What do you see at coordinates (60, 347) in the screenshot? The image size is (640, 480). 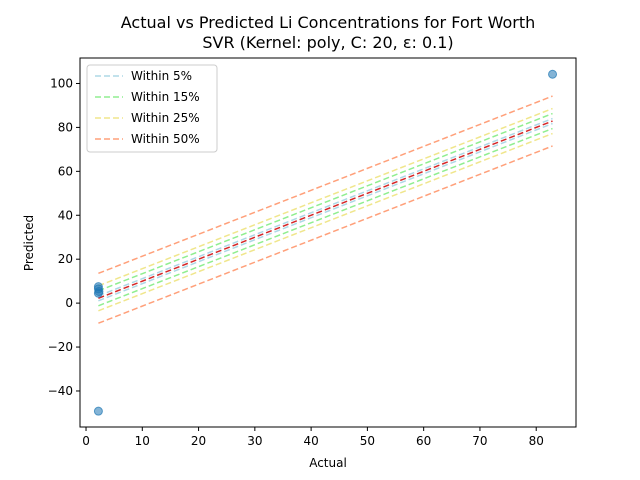 I see `y-tick-label: −20` at bounding box center [60, 347].